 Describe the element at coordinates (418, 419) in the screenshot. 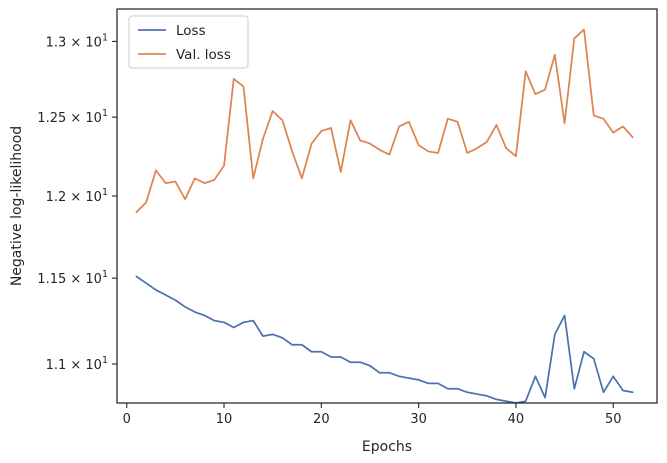

I see `x-tick-label: 30` at that location.